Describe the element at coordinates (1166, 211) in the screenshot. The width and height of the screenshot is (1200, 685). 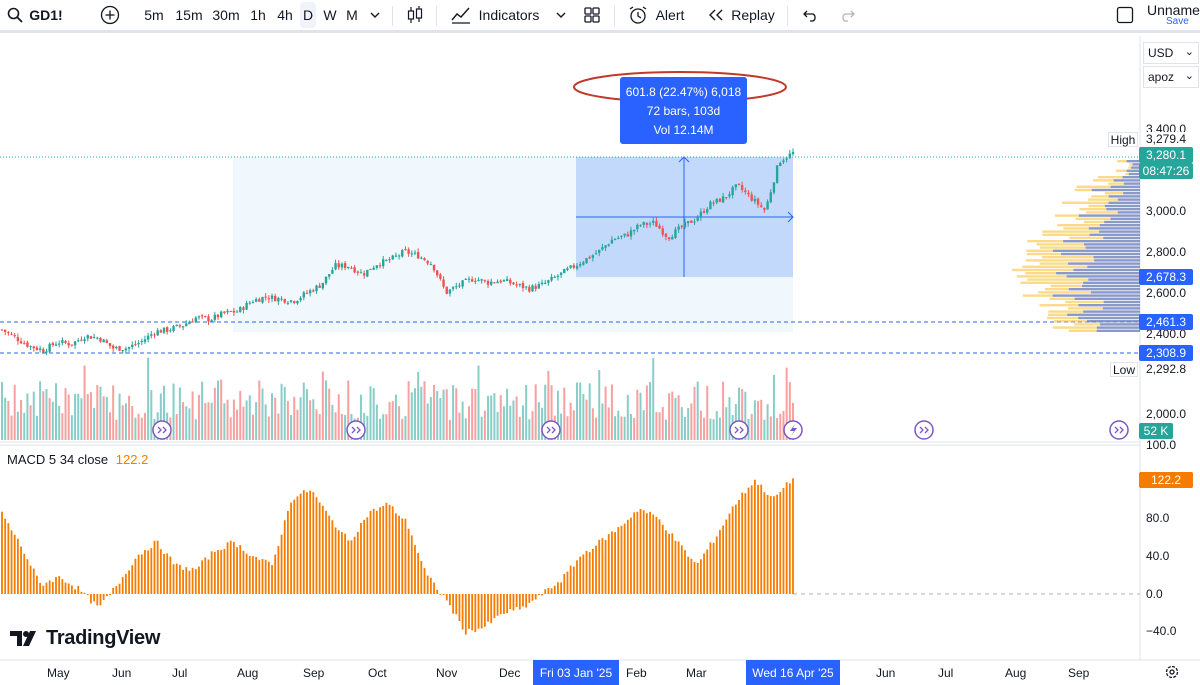
I see `price-tick: 3,000.0` at that location.